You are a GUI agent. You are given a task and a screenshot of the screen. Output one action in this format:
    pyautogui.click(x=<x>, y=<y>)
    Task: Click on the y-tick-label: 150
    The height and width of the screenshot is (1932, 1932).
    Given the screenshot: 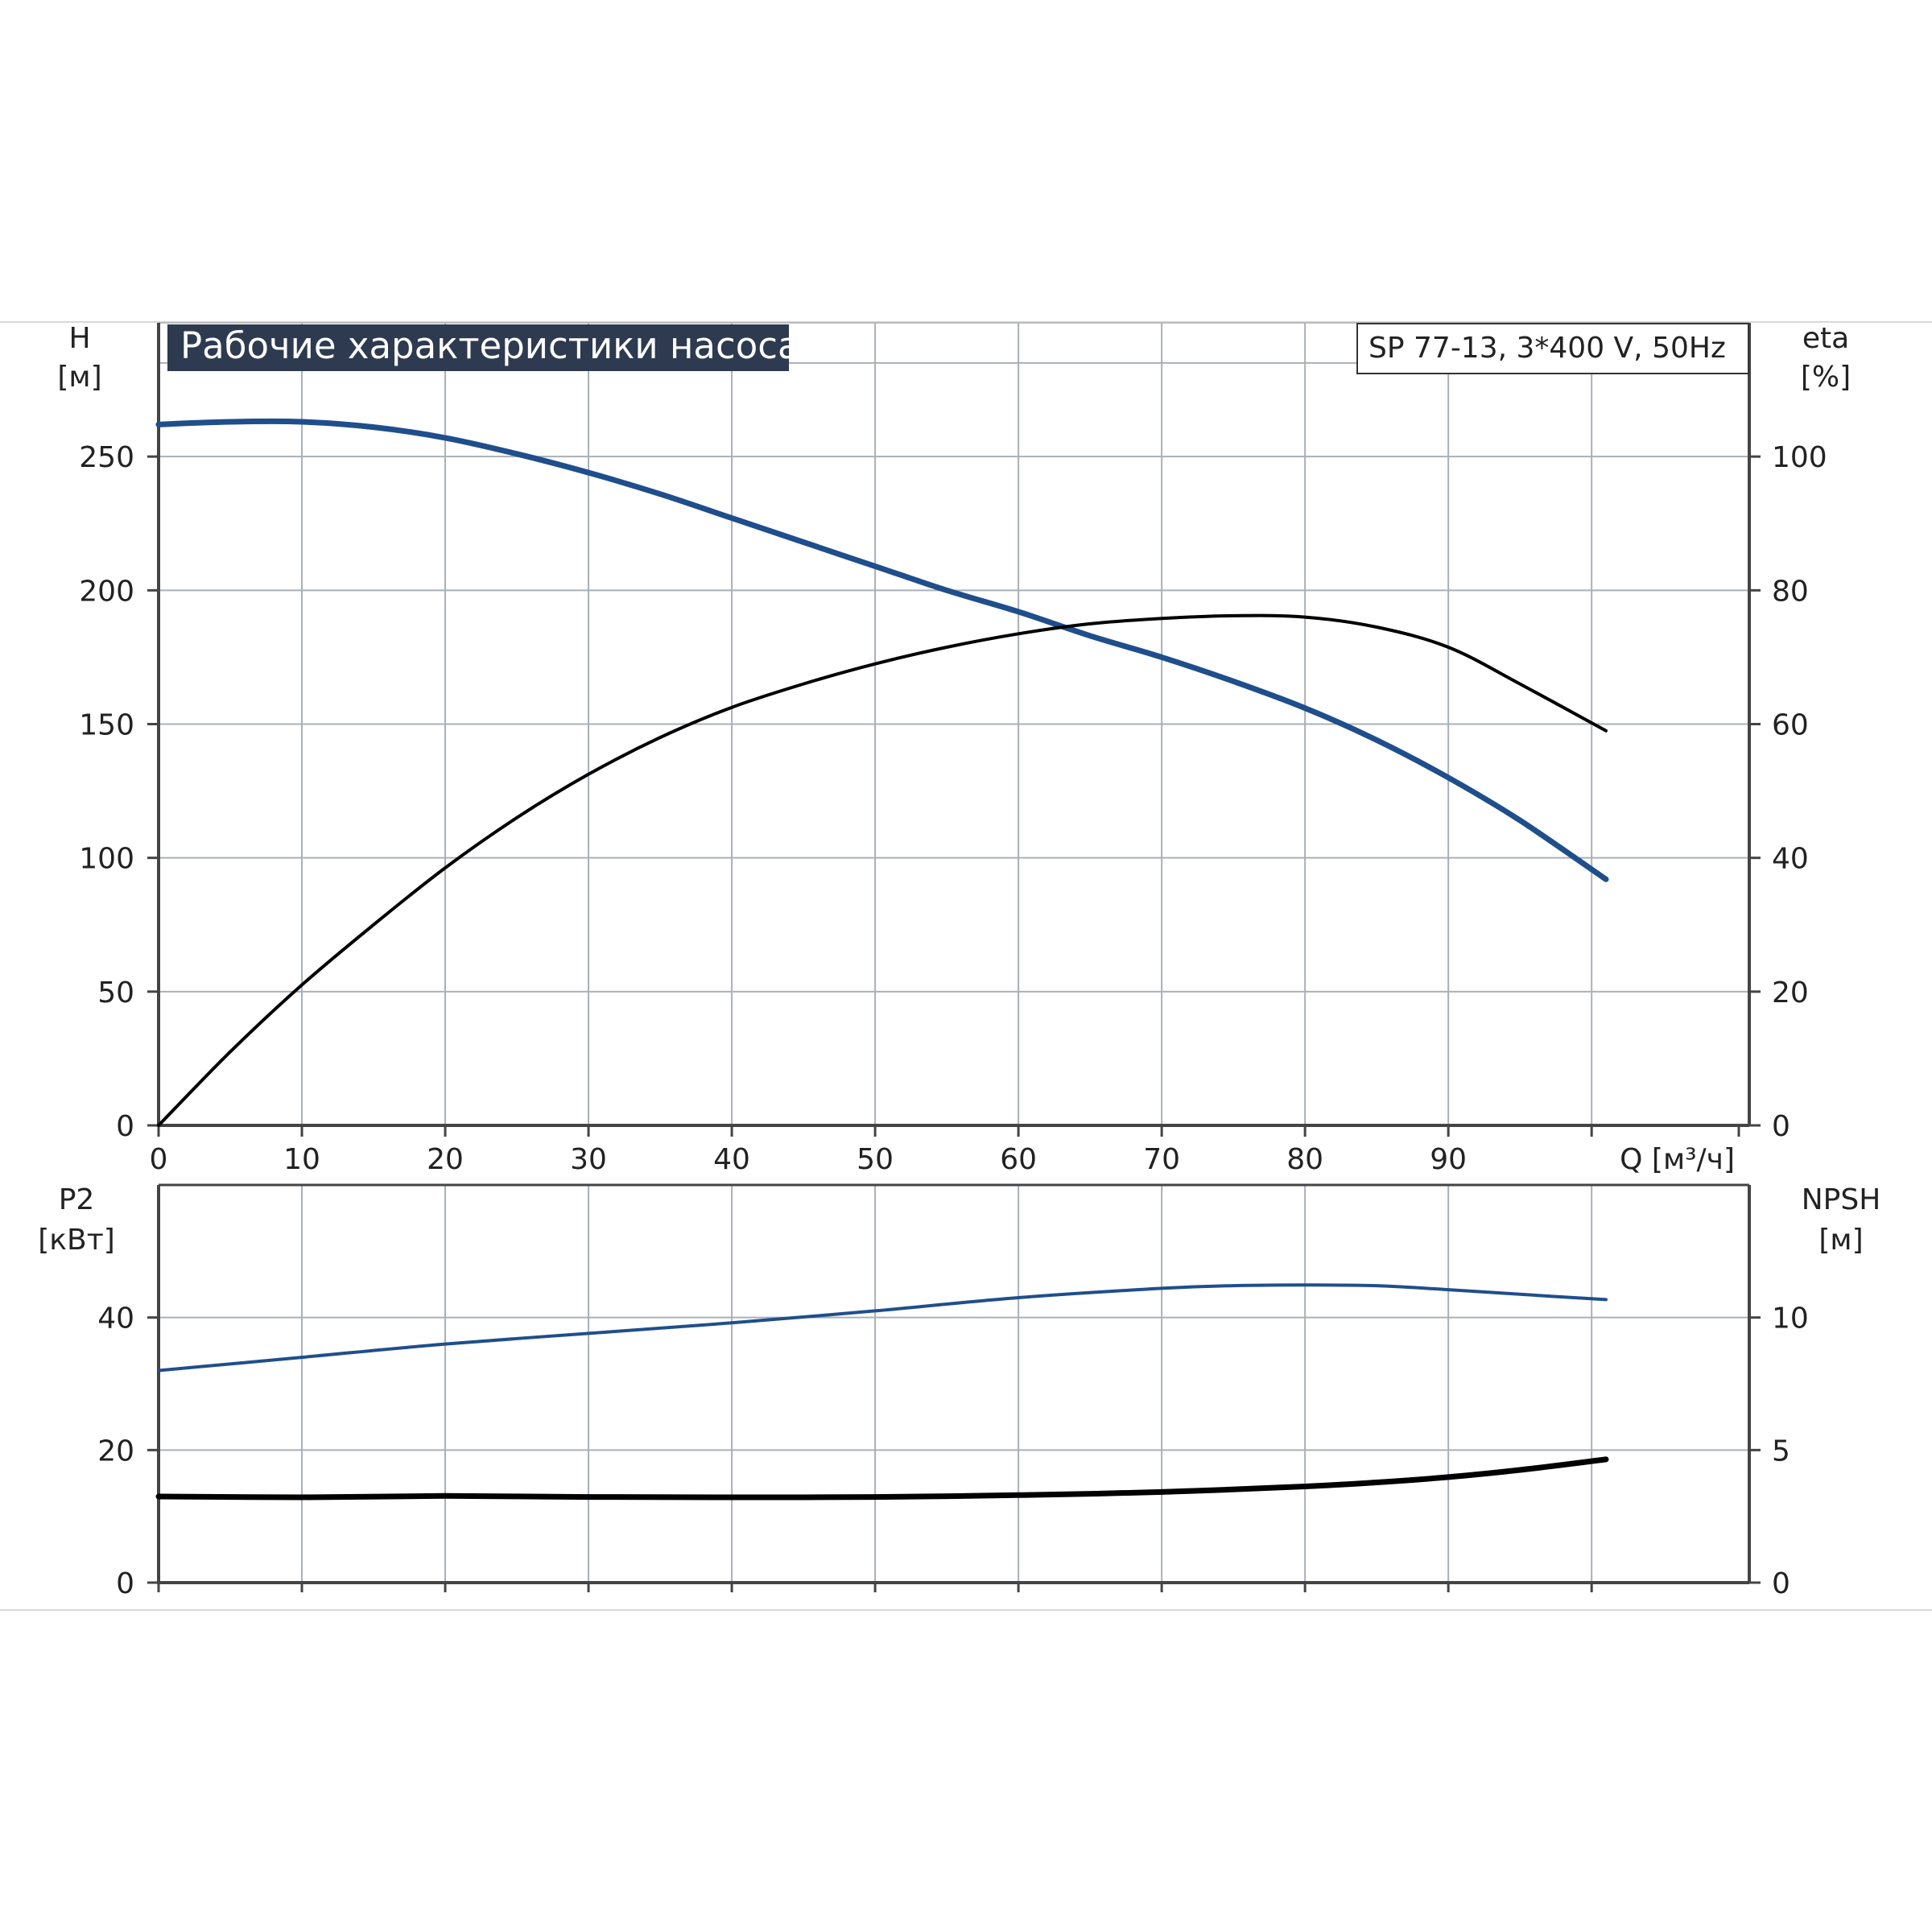 What is the action you would take?
    pyautogui.click(x=106, y=725)
    